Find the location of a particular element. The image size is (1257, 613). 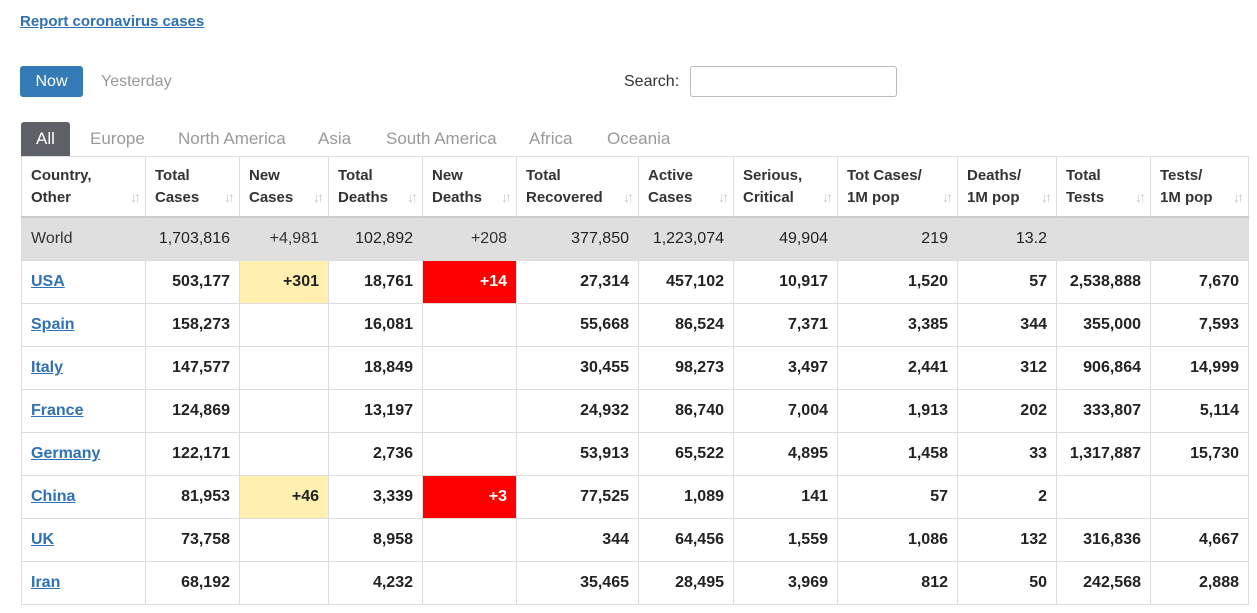

header-serious-critical: Serious, Critical ↓↑ is located at coordinates (785, 187).